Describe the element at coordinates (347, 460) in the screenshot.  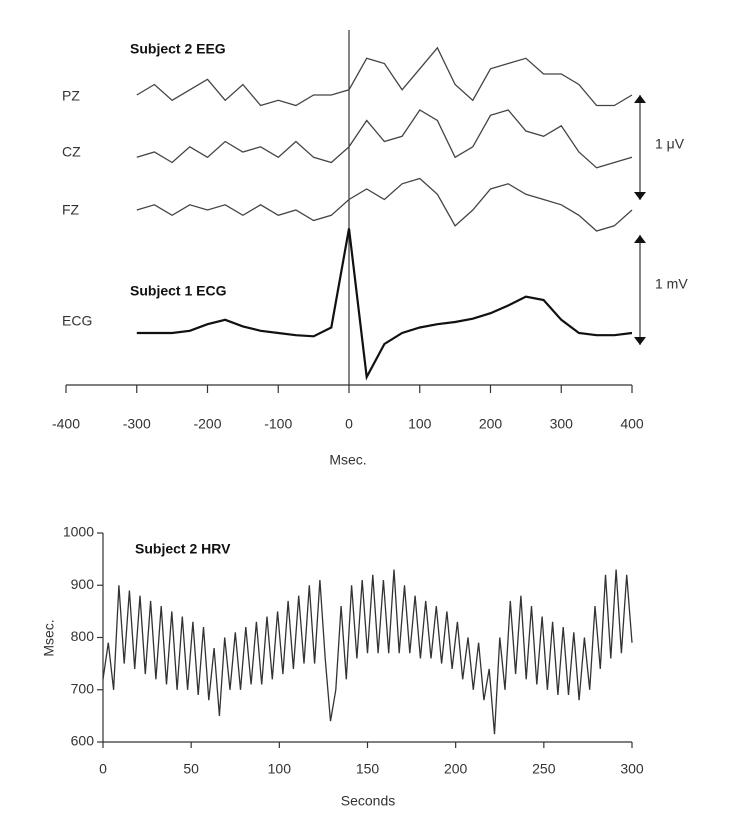
I see `x-axis-label: Msec.` at that location.